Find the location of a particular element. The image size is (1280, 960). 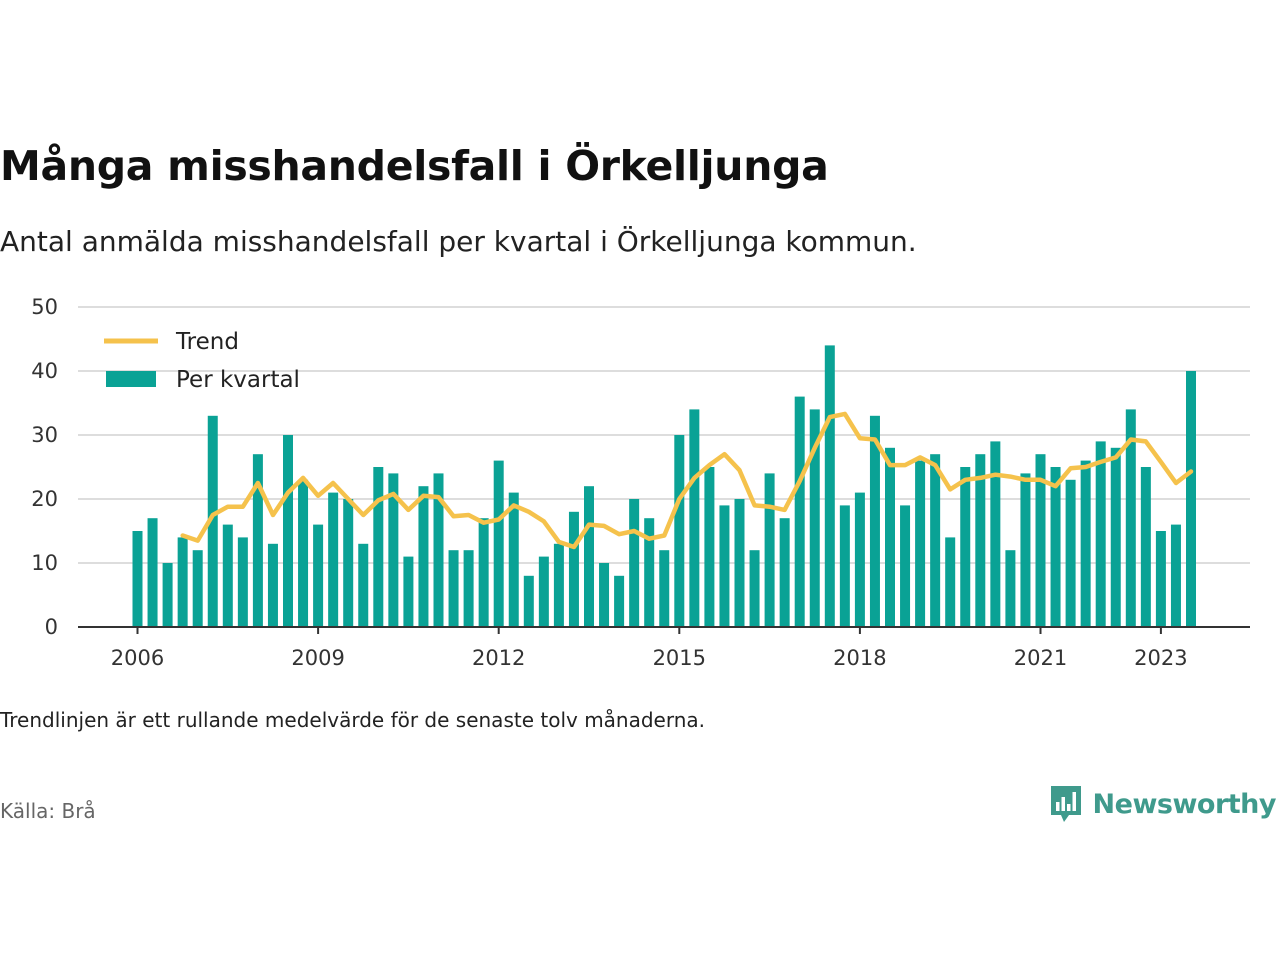

brand-name: Newsworthy is located at coordinates (1184, 804).